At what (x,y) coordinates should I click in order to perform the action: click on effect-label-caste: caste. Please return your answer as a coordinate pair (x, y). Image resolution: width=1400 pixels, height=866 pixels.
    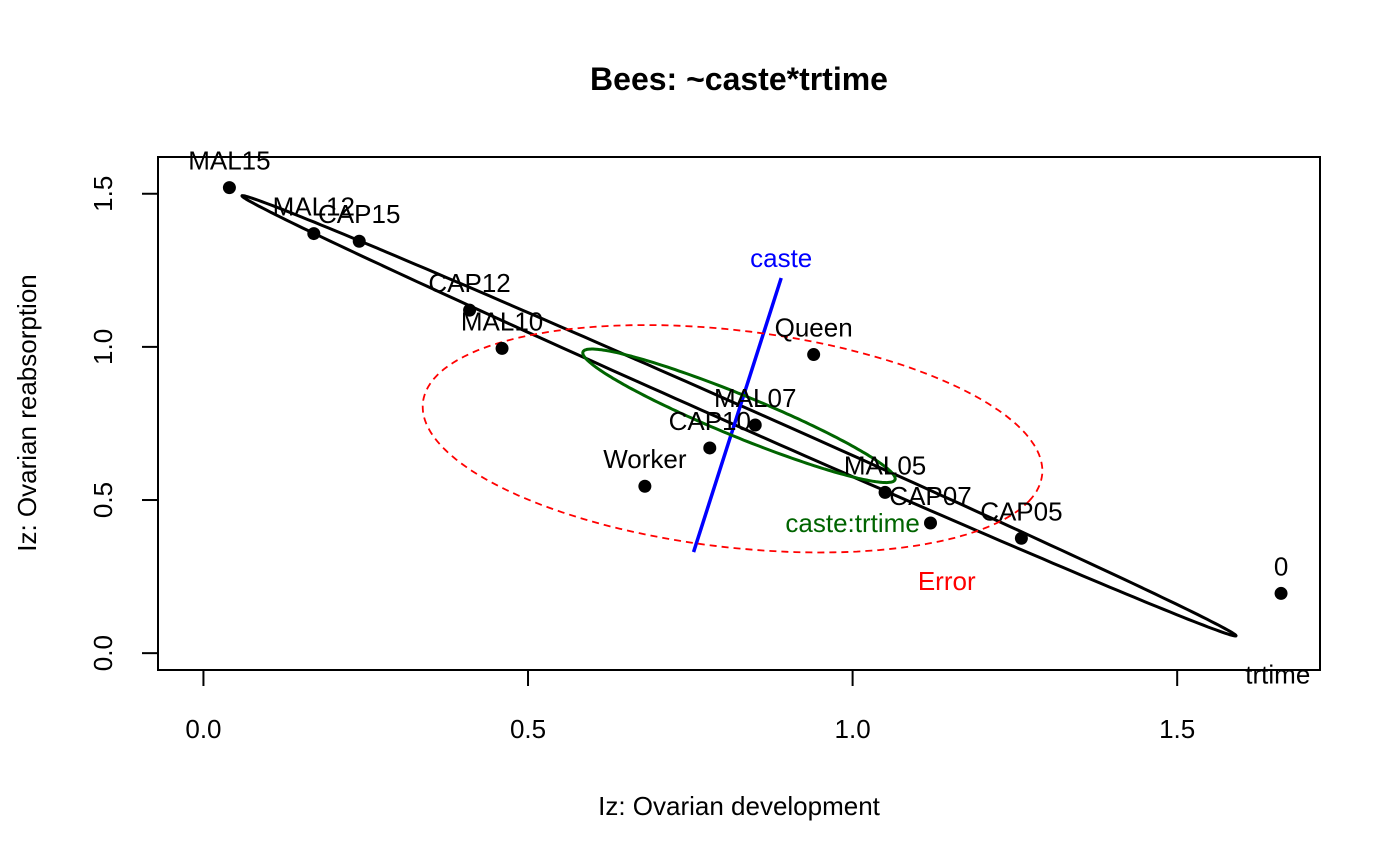
    Looking at the image, I should click on (781, 258).